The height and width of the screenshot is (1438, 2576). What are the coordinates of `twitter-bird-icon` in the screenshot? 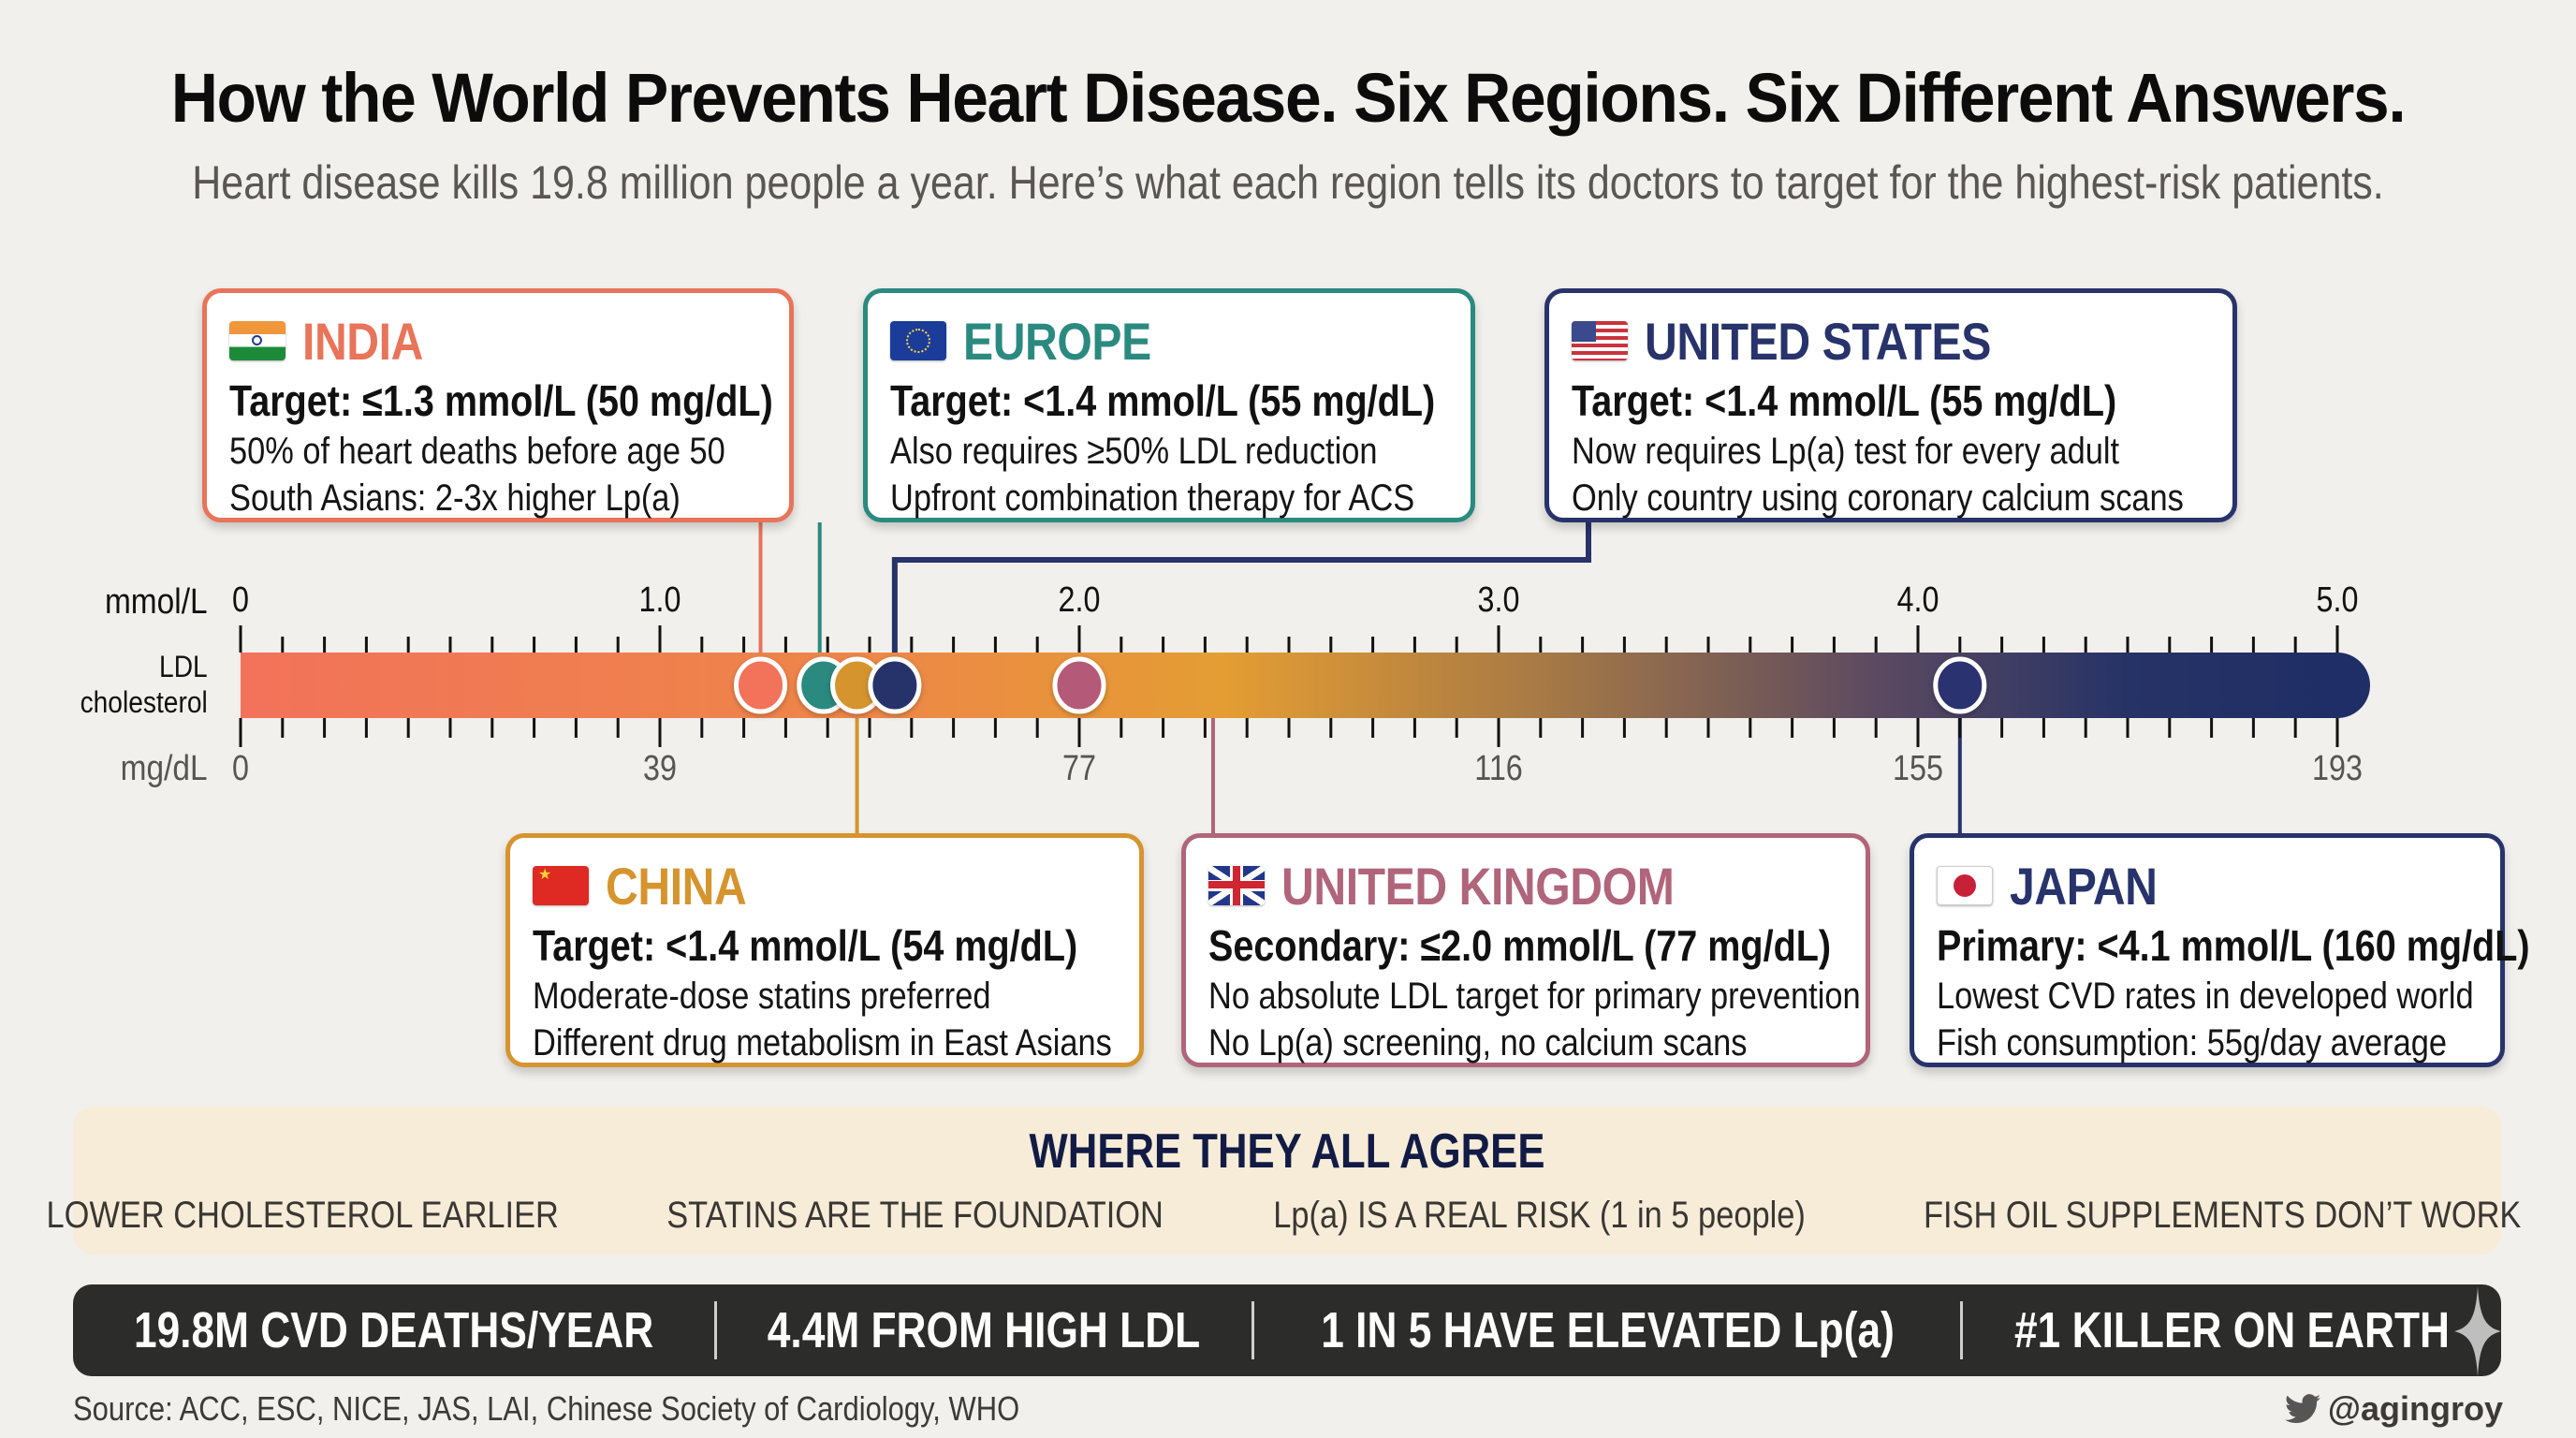 It's located at (2302, 1409).